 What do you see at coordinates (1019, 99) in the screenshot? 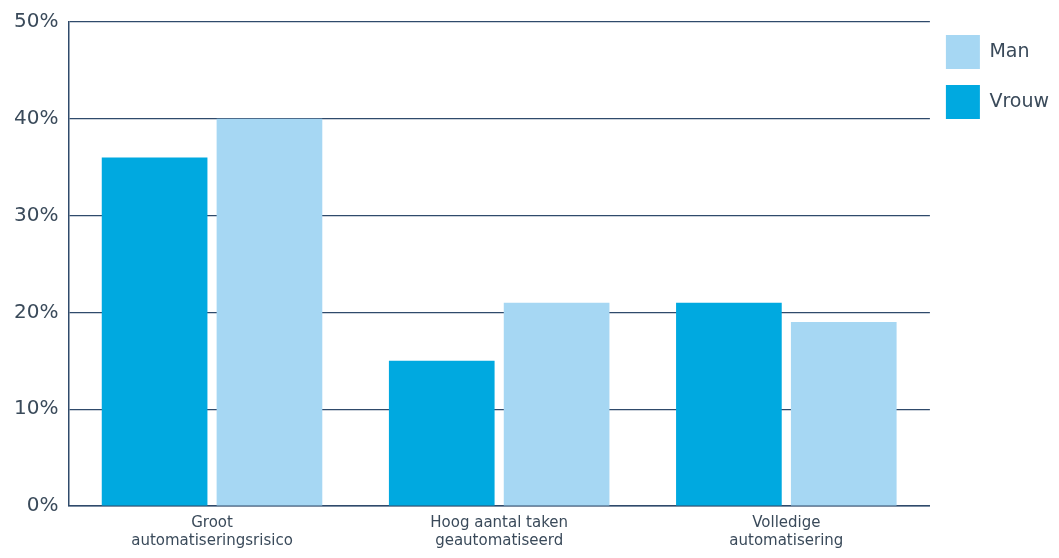
I see `legend-label: Vrouw` at bounding box center [1019, 99].